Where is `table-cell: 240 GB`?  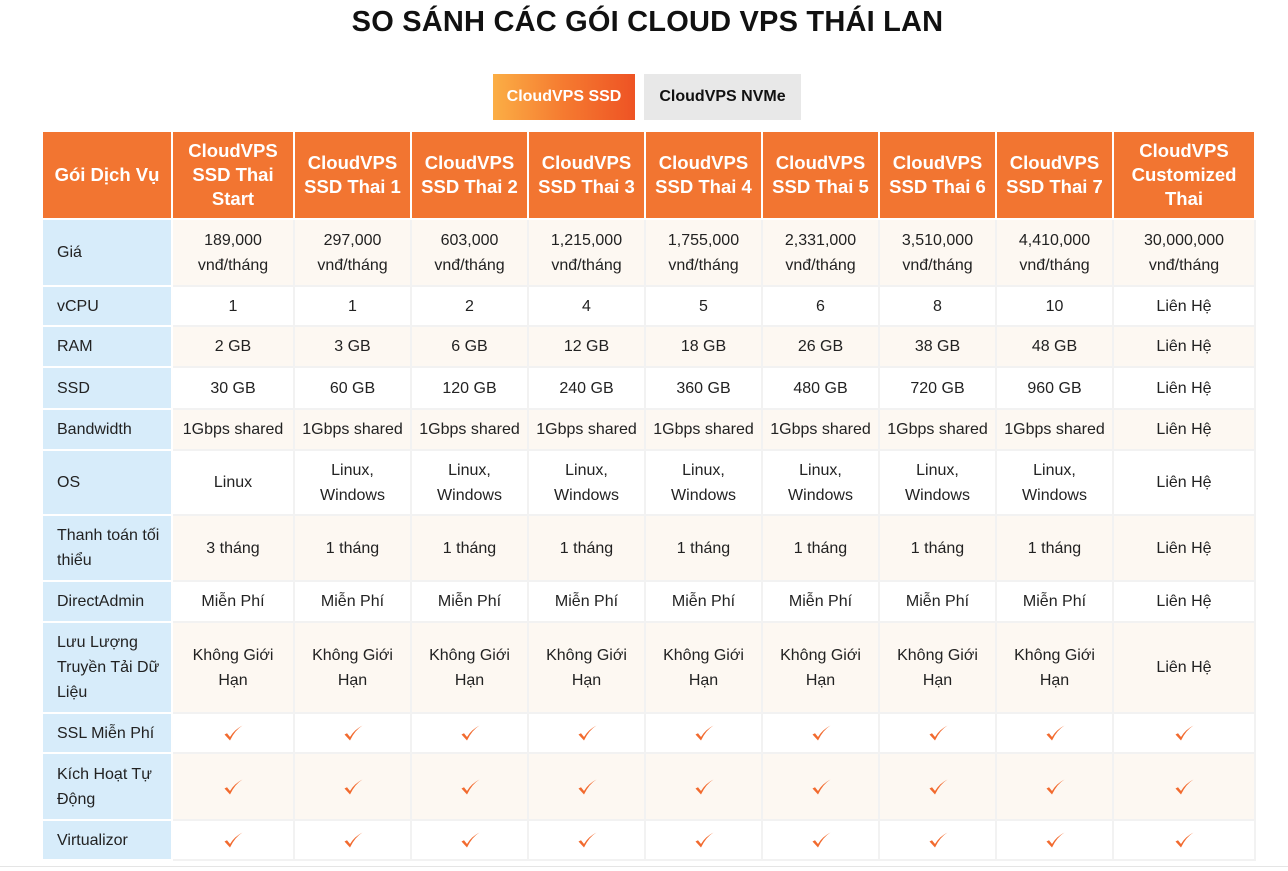 table-cell: 240 GB is located at coordinates (586, 388).